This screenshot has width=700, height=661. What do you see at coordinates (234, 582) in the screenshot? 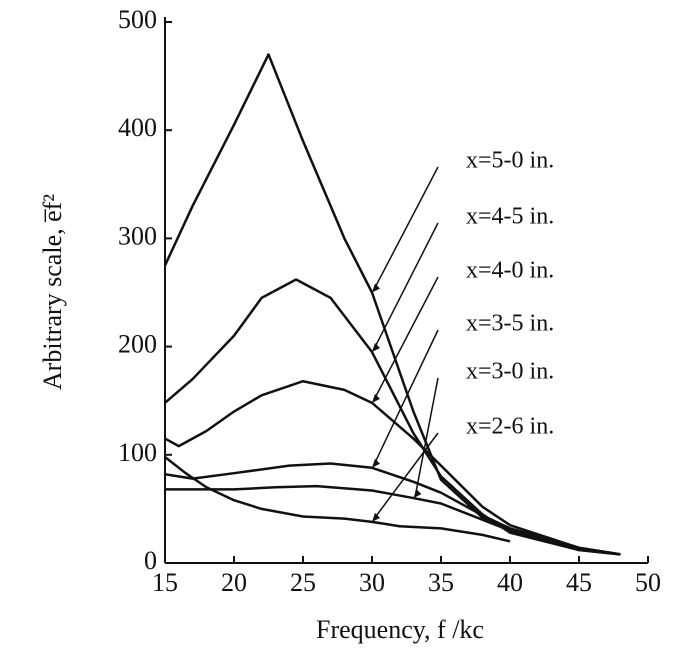
I see `x-tick-label: 20` at bounding box center [234, 582].